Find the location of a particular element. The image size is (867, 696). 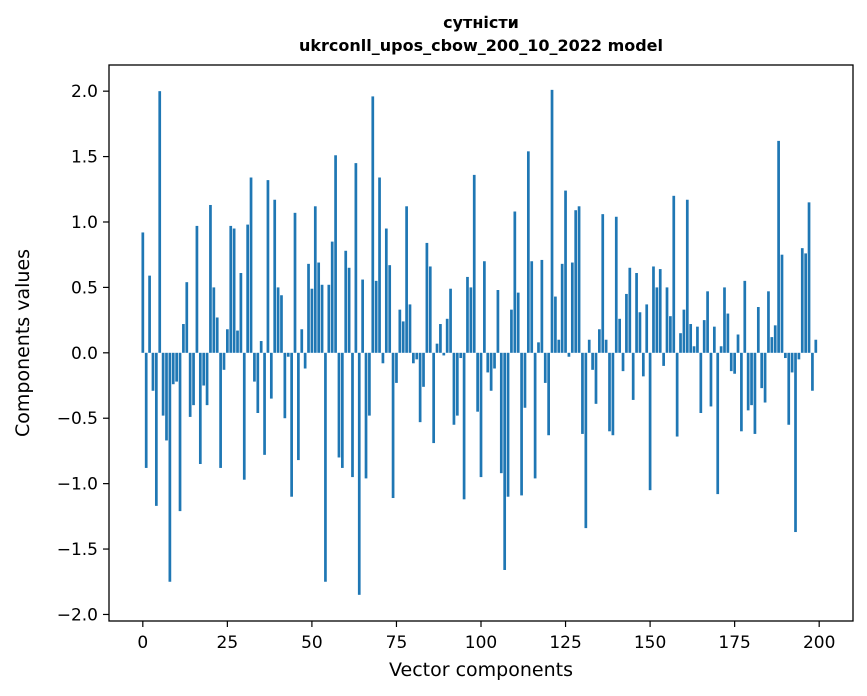

y-tick-label: −1.5 is located at coordinates (77, 550).